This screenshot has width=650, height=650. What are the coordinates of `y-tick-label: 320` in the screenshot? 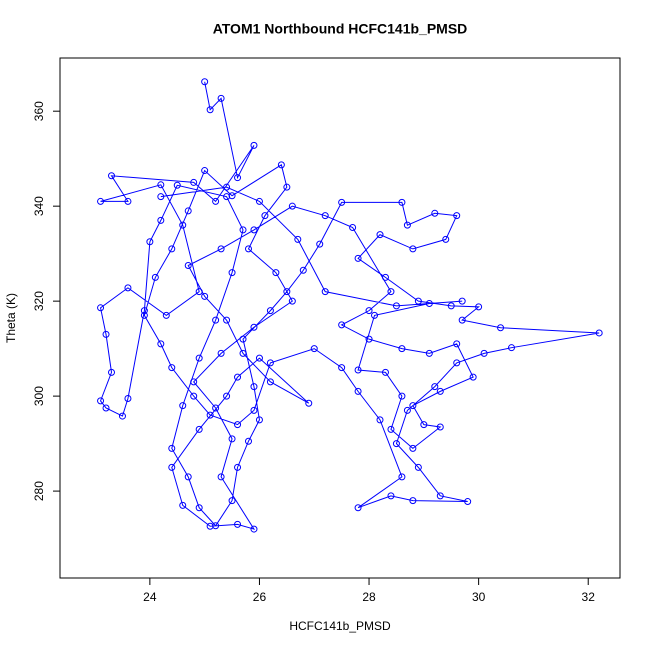 It's located at (39, 301).